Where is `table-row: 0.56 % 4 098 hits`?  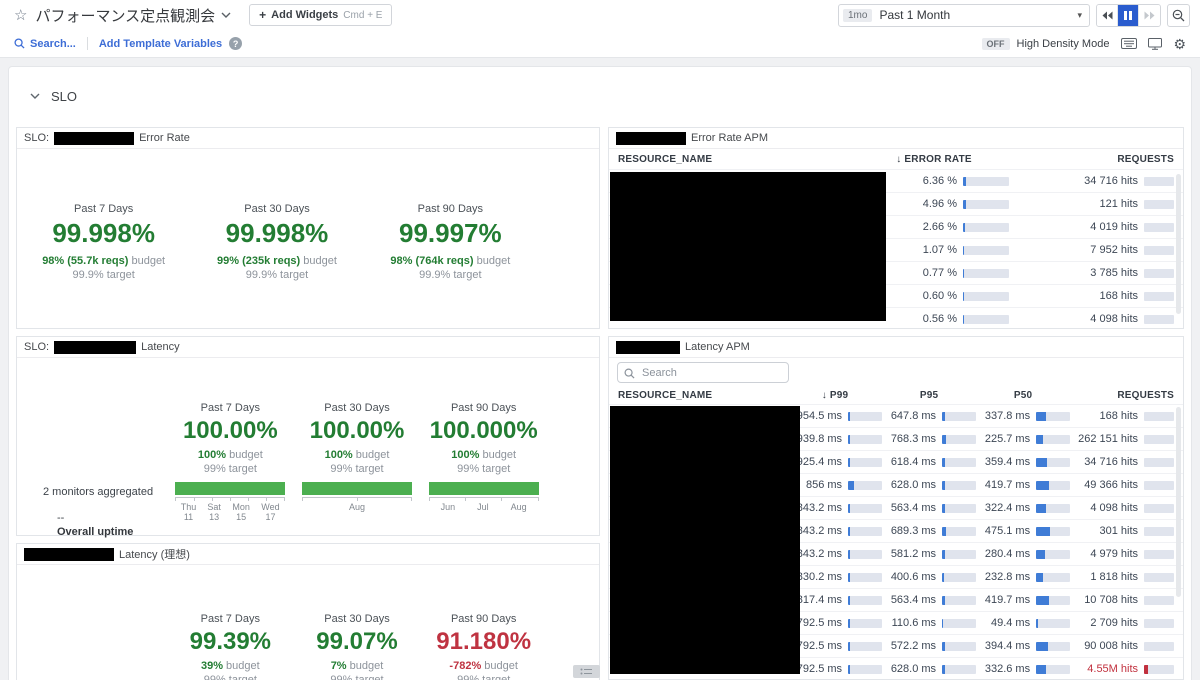
table-row: 0.56 % 4 098 hits is located at coordinates (896, 318).